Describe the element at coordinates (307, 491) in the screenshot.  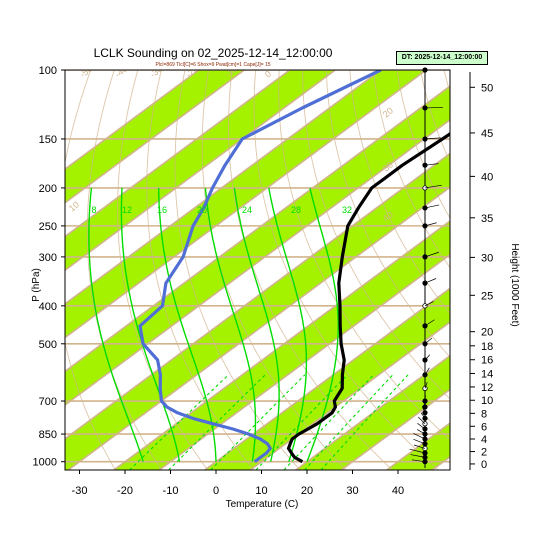
I see `x-tick-label: 20` at that location.